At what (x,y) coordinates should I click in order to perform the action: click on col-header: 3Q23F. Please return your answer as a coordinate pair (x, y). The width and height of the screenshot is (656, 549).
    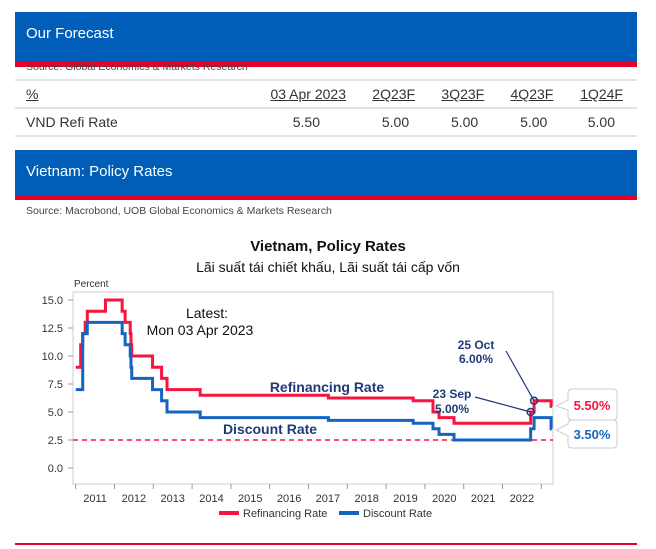
    Looking at the image, I should click on (463, 94).